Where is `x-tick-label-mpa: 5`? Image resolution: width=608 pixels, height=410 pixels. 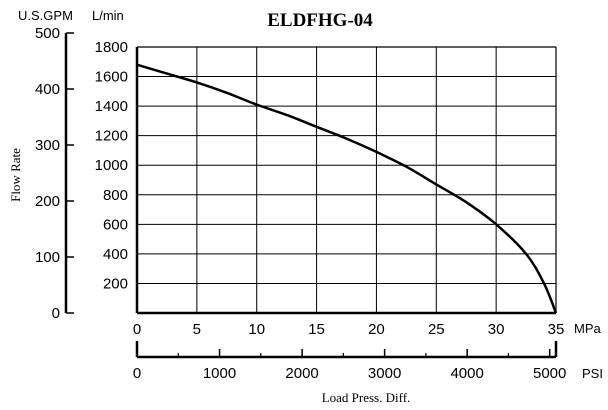
x-tick-label-mpa: 5 is located at coordinates (197, 329).